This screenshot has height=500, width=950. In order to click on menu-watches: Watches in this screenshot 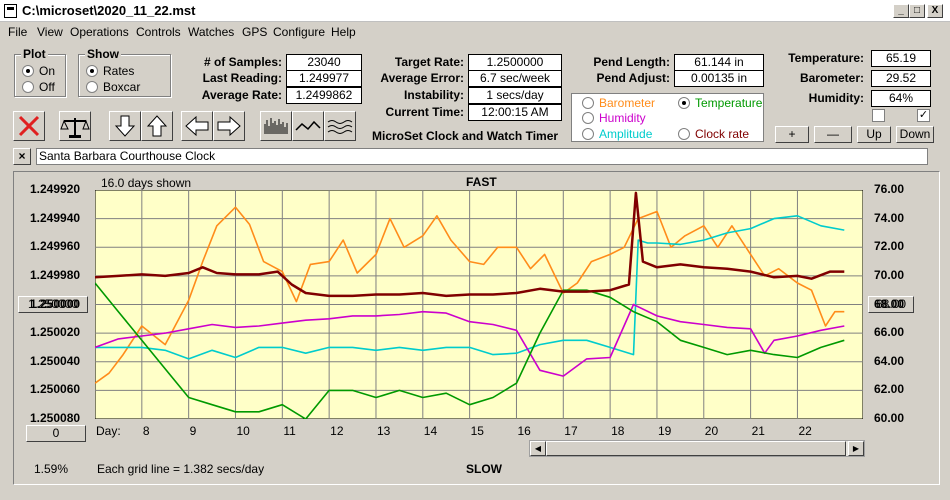, I will do `click(211, 32)`.